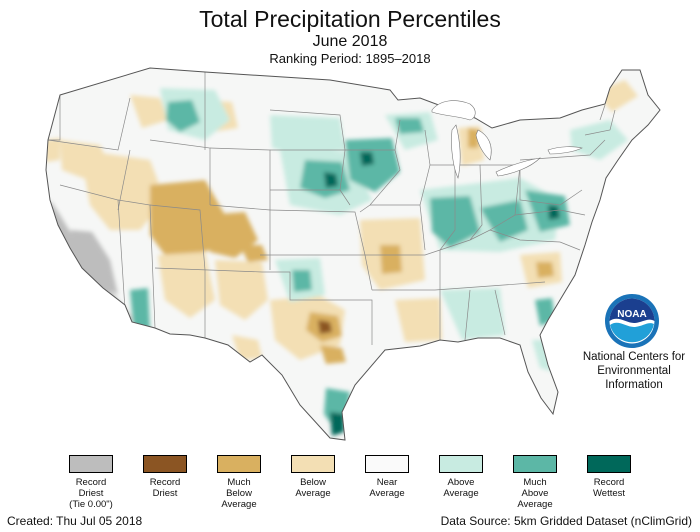  I want to click on lake-ontario, so click(565, 150).